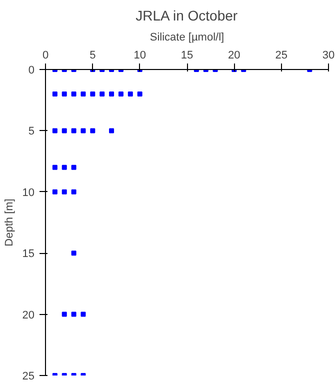  I want to click on x-tick-label: 0, so click(45, 56).